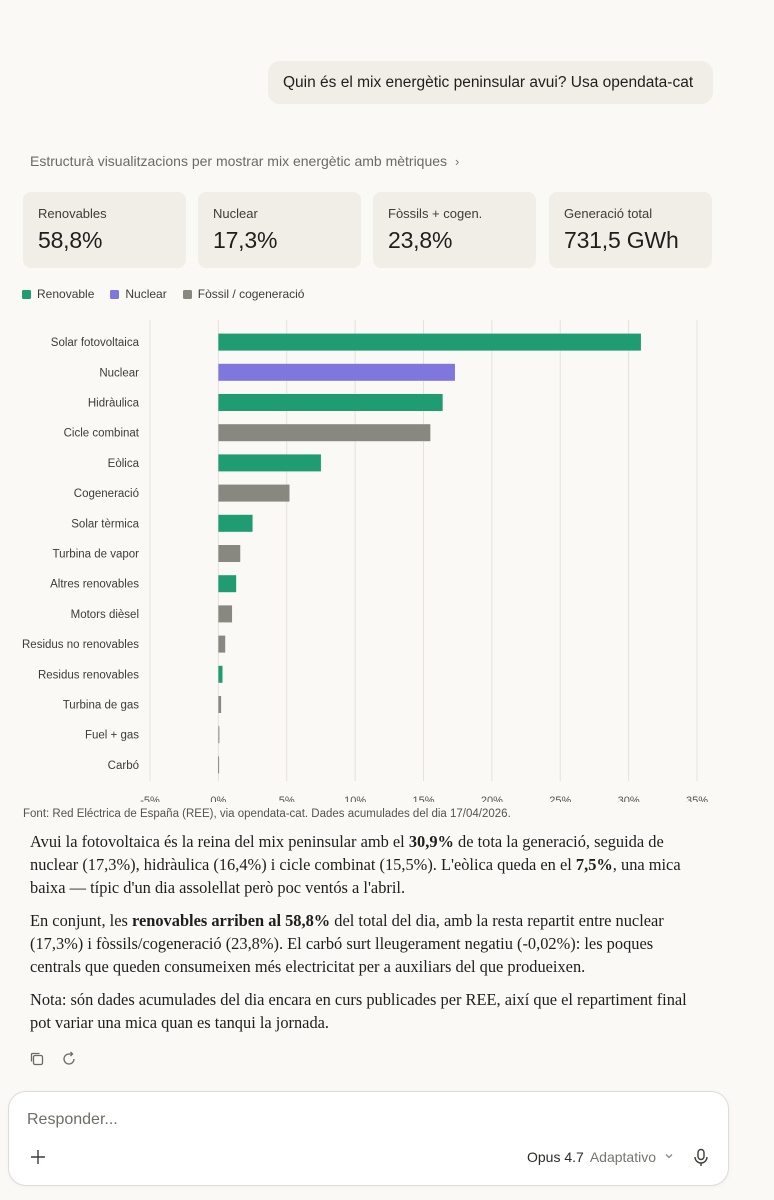 The height and width of the screenshot is (1200, 774). I want to click on x-tick-label: 15%, so click(423, 798).